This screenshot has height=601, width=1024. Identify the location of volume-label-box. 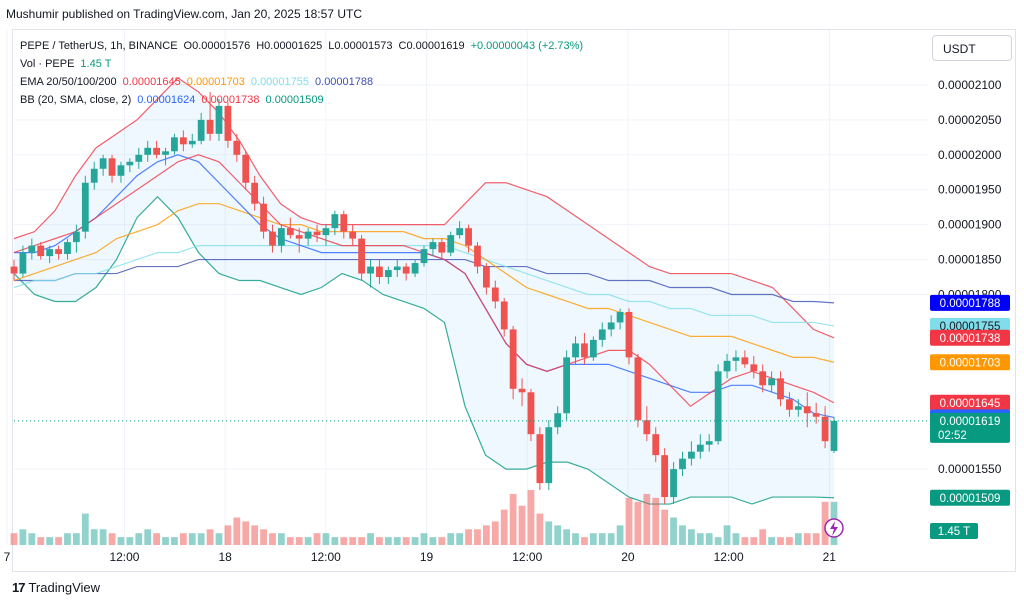
(954, 531).